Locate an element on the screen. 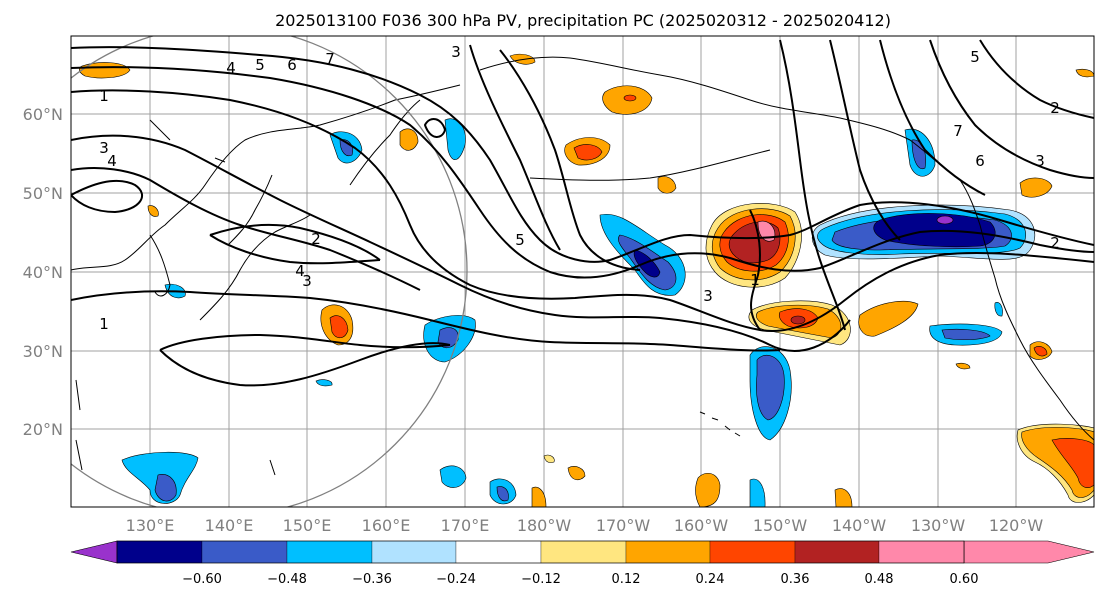  lon-label-150w: 150°W is located at coordinates (780, 525).